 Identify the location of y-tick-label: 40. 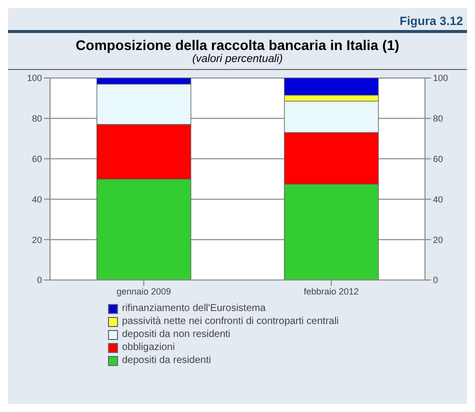
(37, 199).